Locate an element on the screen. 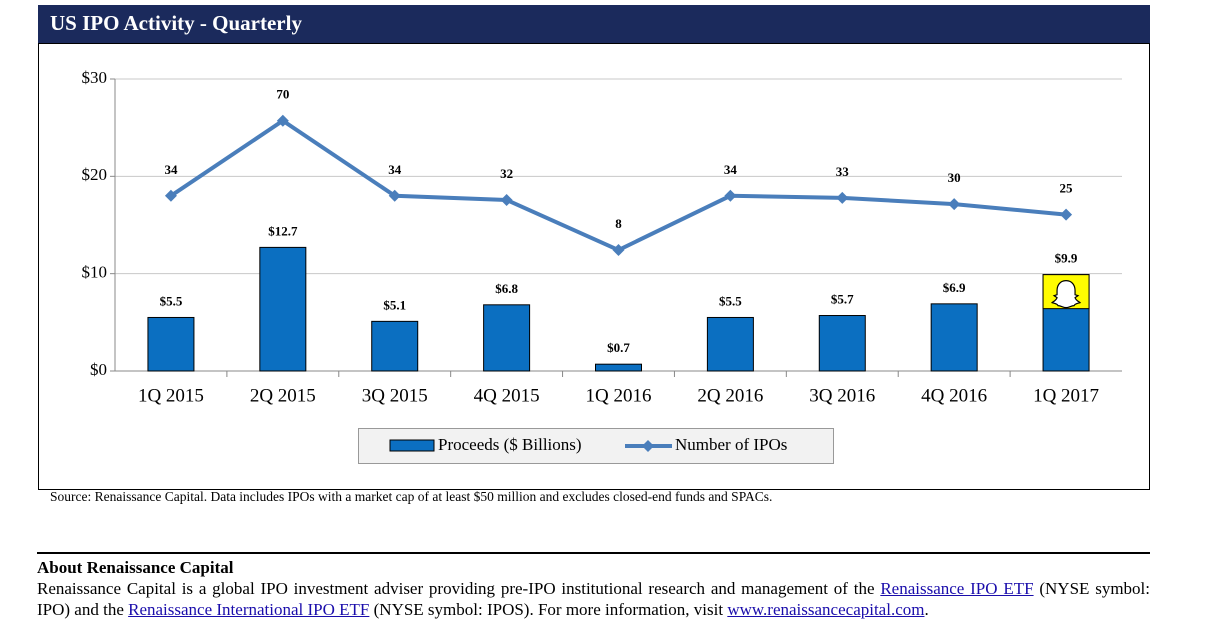  text: (NYSE symbol: IPO) and the is located at coordinates (593, 599).